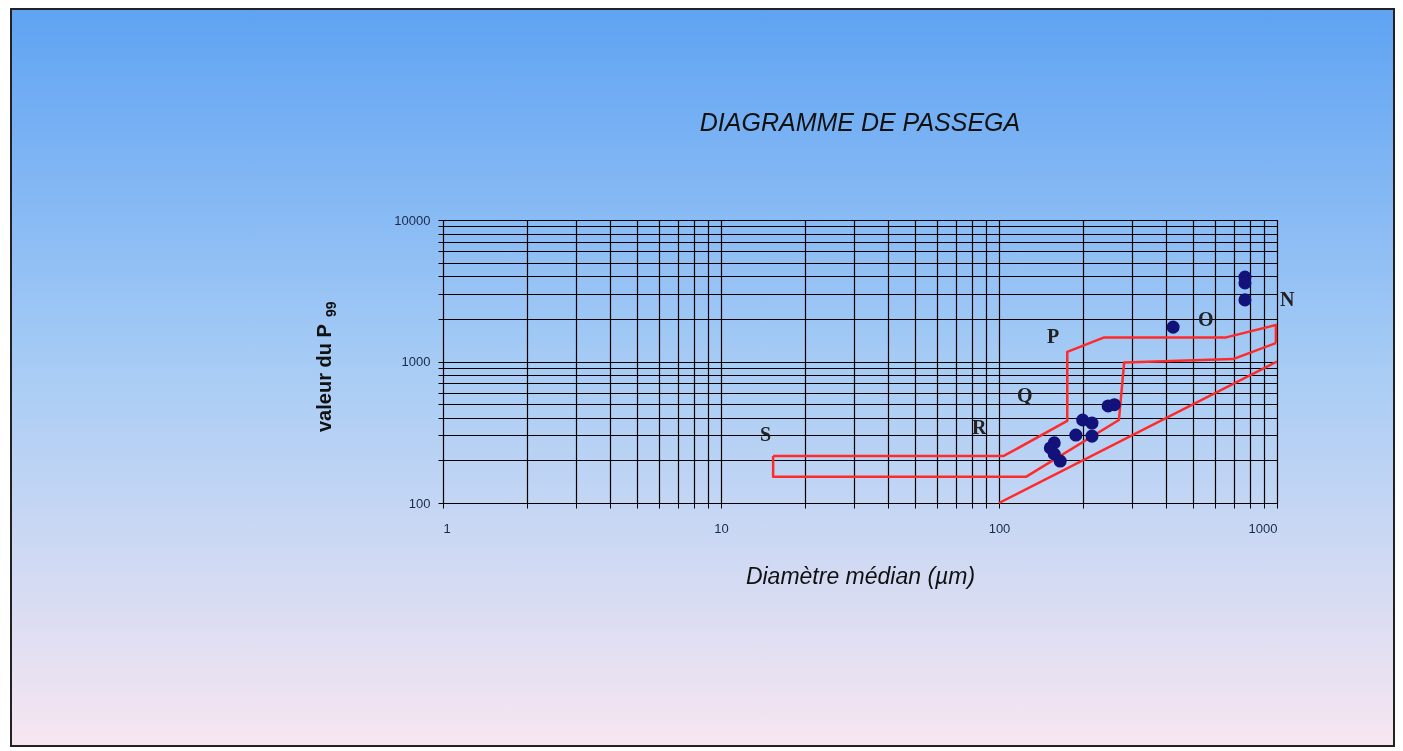 The height and width of the screenshot is (751, 1403). Describe the element at coordinates (1263, 528) in the screenshot. I see `x-tick-label: 1000` at that location.